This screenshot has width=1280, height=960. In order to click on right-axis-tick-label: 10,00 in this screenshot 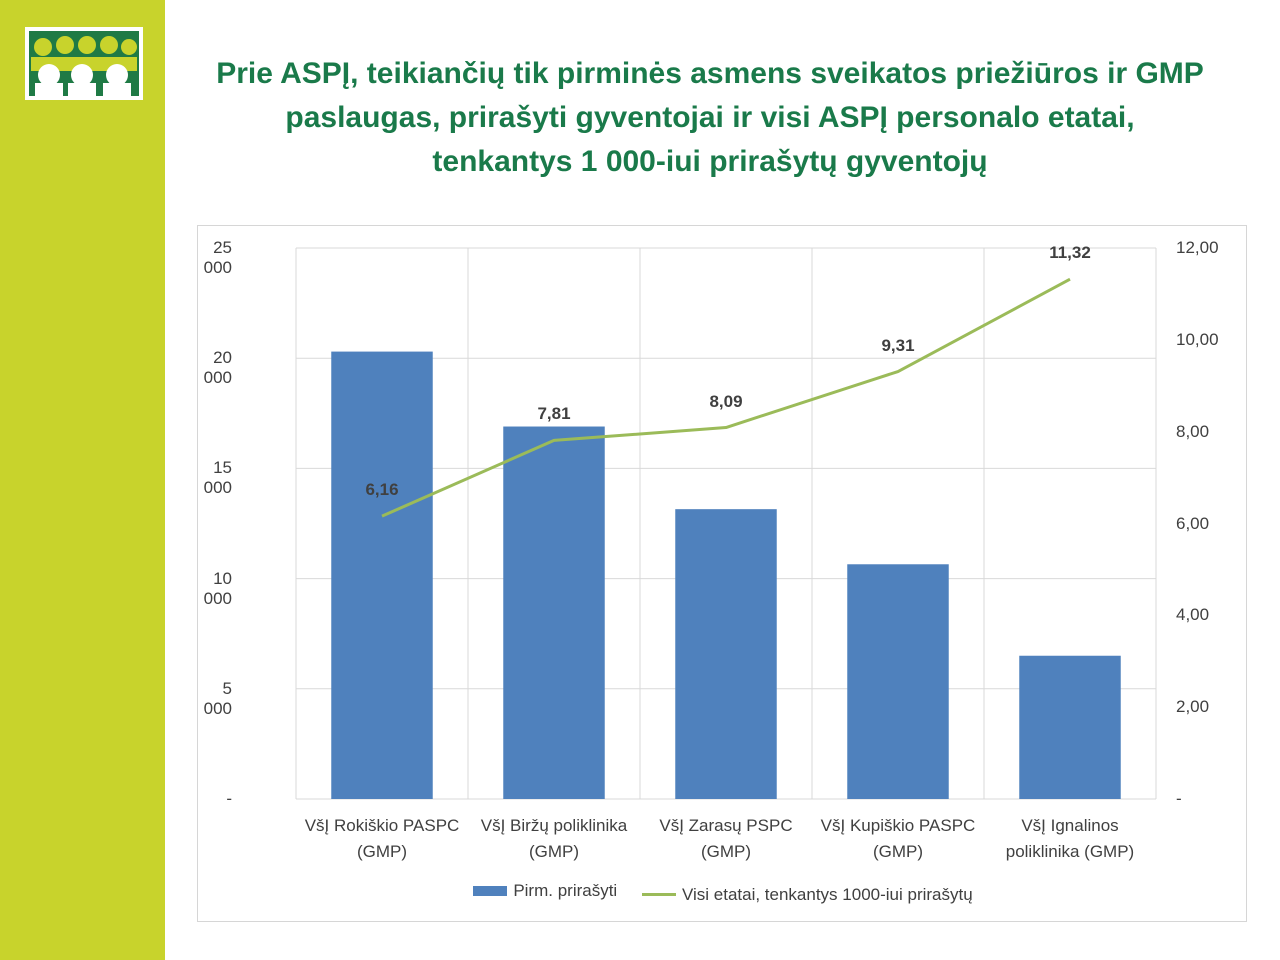, I will do `click(1197, 339)`.